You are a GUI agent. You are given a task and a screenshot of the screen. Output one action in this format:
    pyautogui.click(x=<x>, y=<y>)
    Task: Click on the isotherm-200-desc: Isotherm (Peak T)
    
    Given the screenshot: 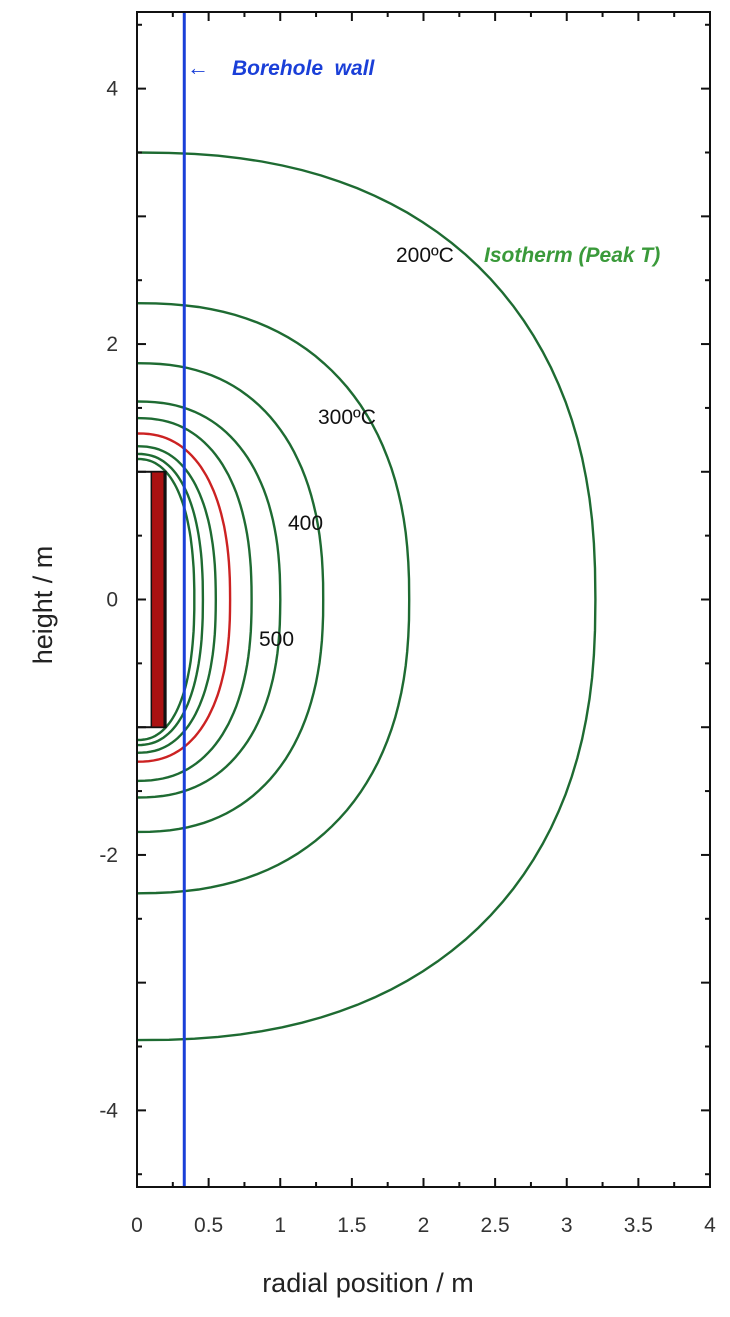 What is the action you would take?
    pyautogui.click(x=572, y=255)
    